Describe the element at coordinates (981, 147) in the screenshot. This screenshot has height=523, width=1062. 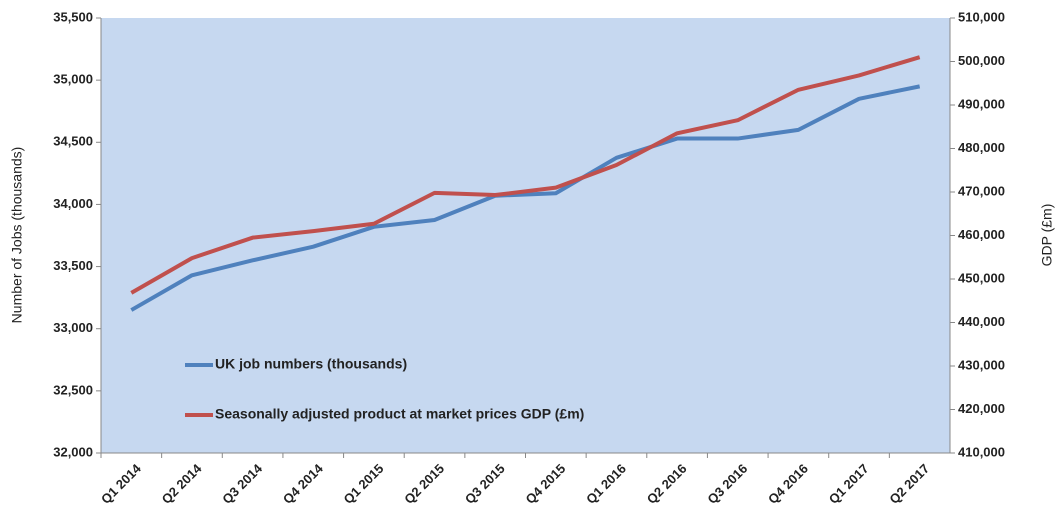
I see `y2-tick-label: 480,000` at that location.